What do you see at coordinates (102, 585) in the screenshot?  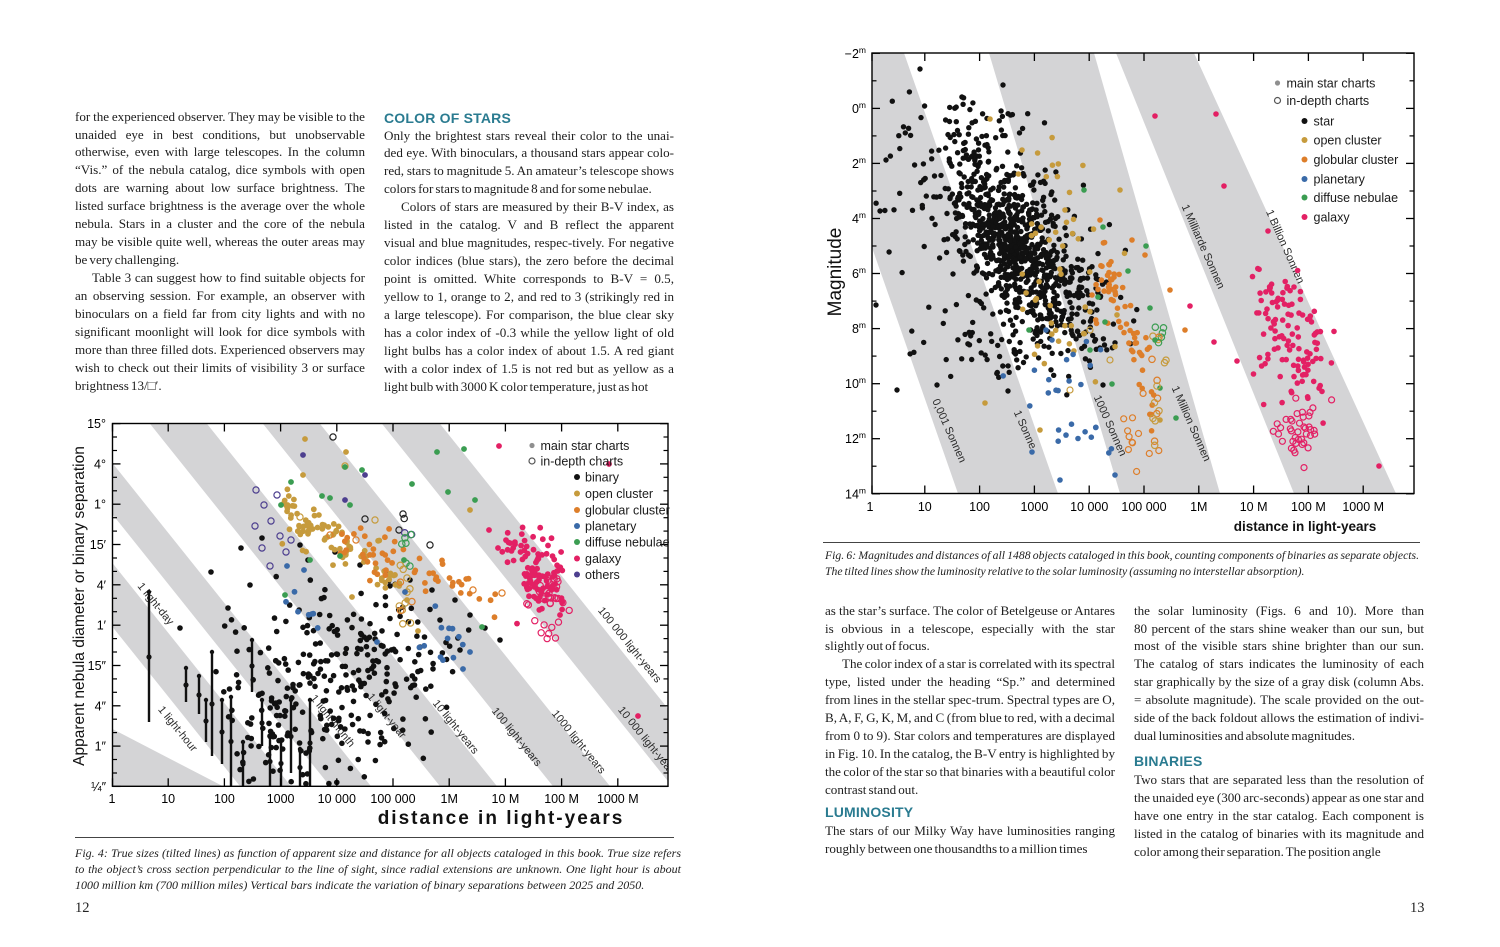 I see `svg-text: 4′` at bounding box center [102, 585].